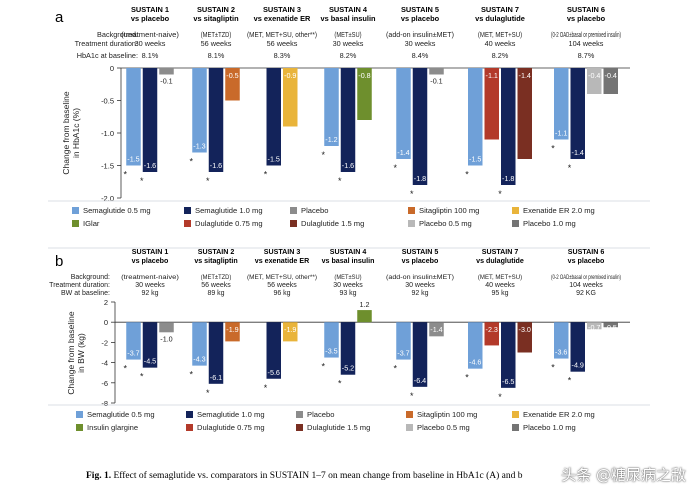 The width and height of the screenshot is (698, 497). What do you see at coordinates (436, 329) in the screenshot?
I see `panel-b-group-5-bar-placebo` at bounding box center [436, 329].